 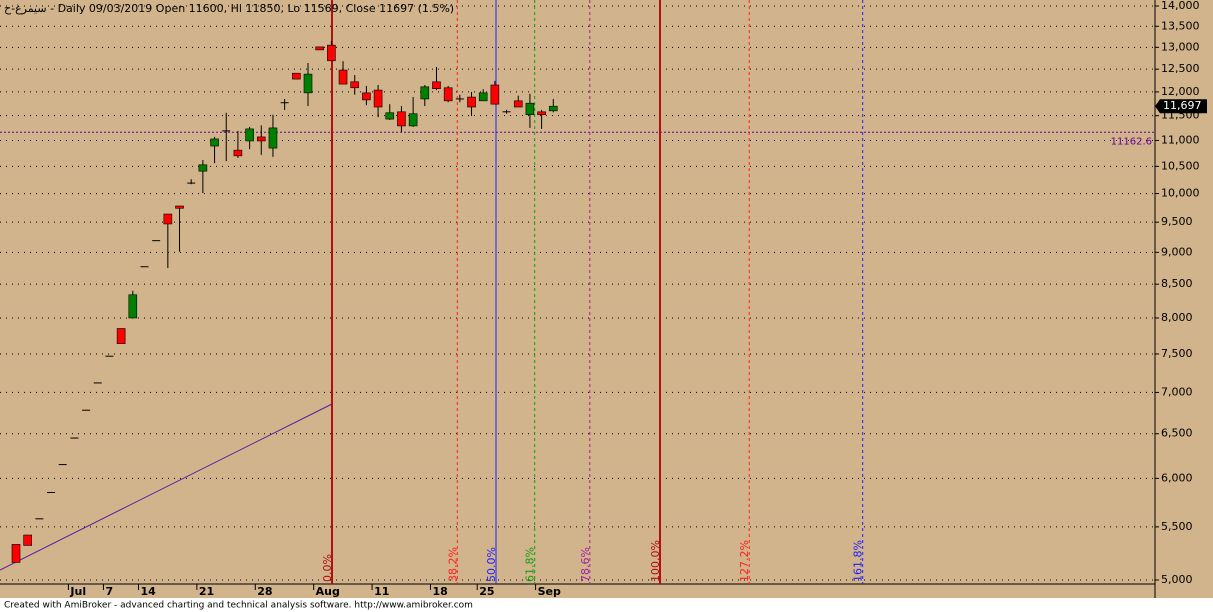 I want to click on y-tick-label: 9,500, so click(x=1177, y=221).